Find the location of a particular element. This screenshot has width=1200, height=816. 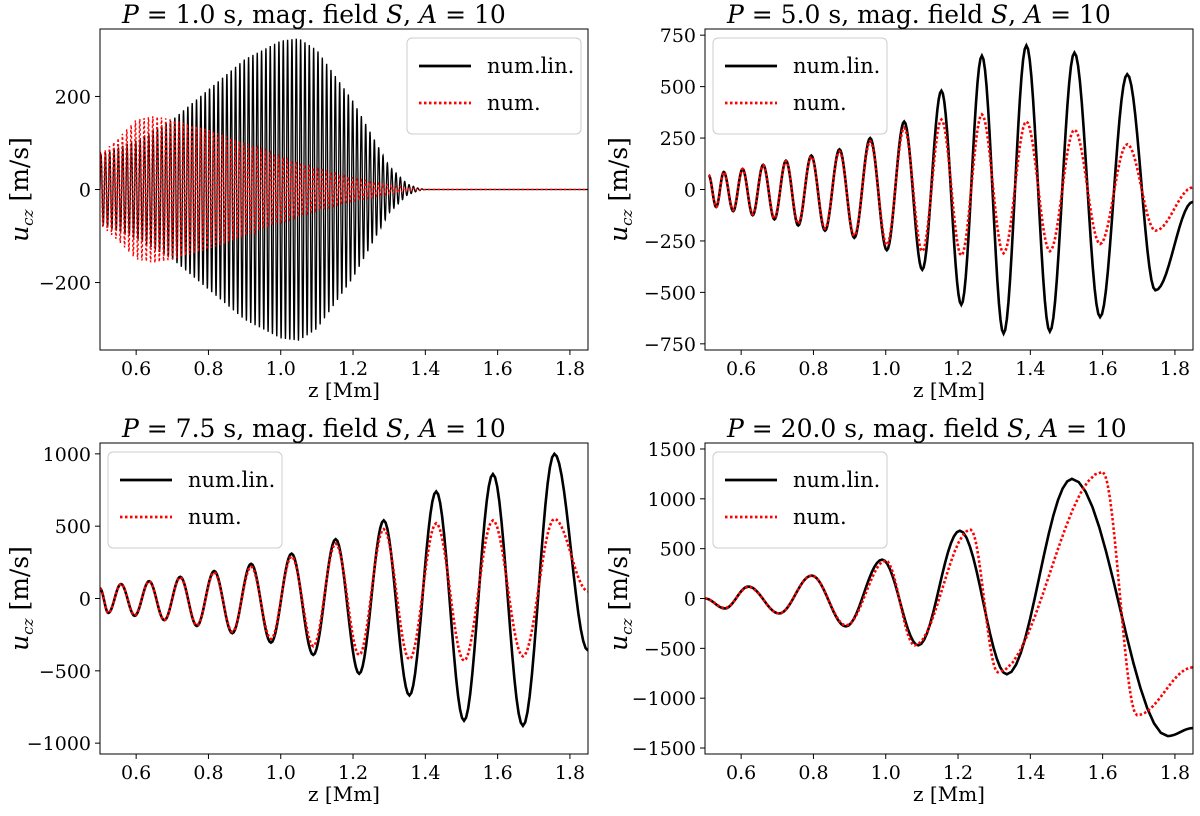

y-tick-label: 200 is located at coordinates (73, 97).